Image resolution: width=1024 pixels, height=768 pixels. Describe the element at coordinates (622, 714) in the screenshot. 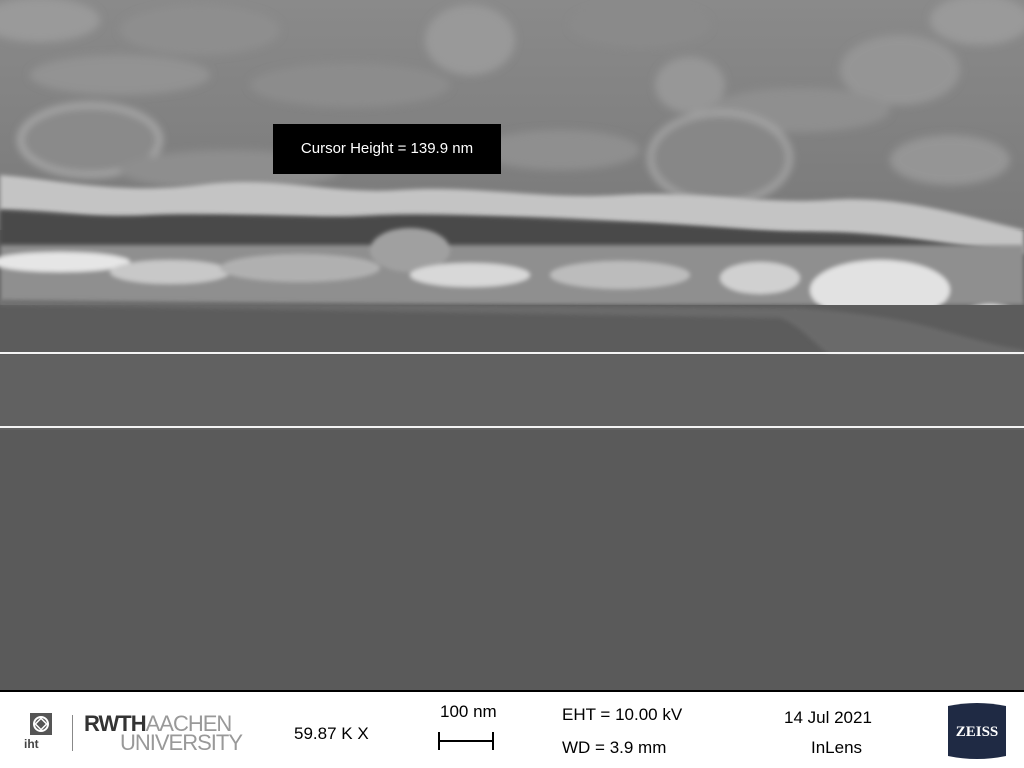

I see `eht-value: EHT = 10.00 kV` at that location.